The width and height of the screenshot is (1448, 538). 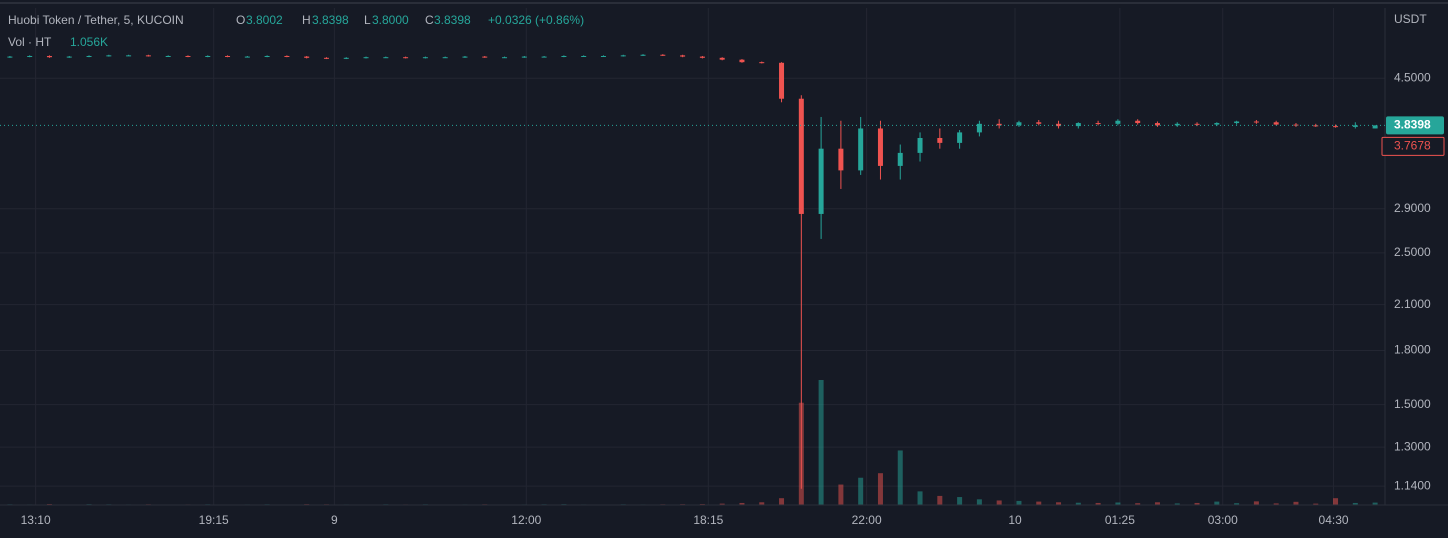 What do you see at coordinates (1120, 520) in the screenshot?
I see `x-tick-label: 01:25` at bounding box center [1120, 520].